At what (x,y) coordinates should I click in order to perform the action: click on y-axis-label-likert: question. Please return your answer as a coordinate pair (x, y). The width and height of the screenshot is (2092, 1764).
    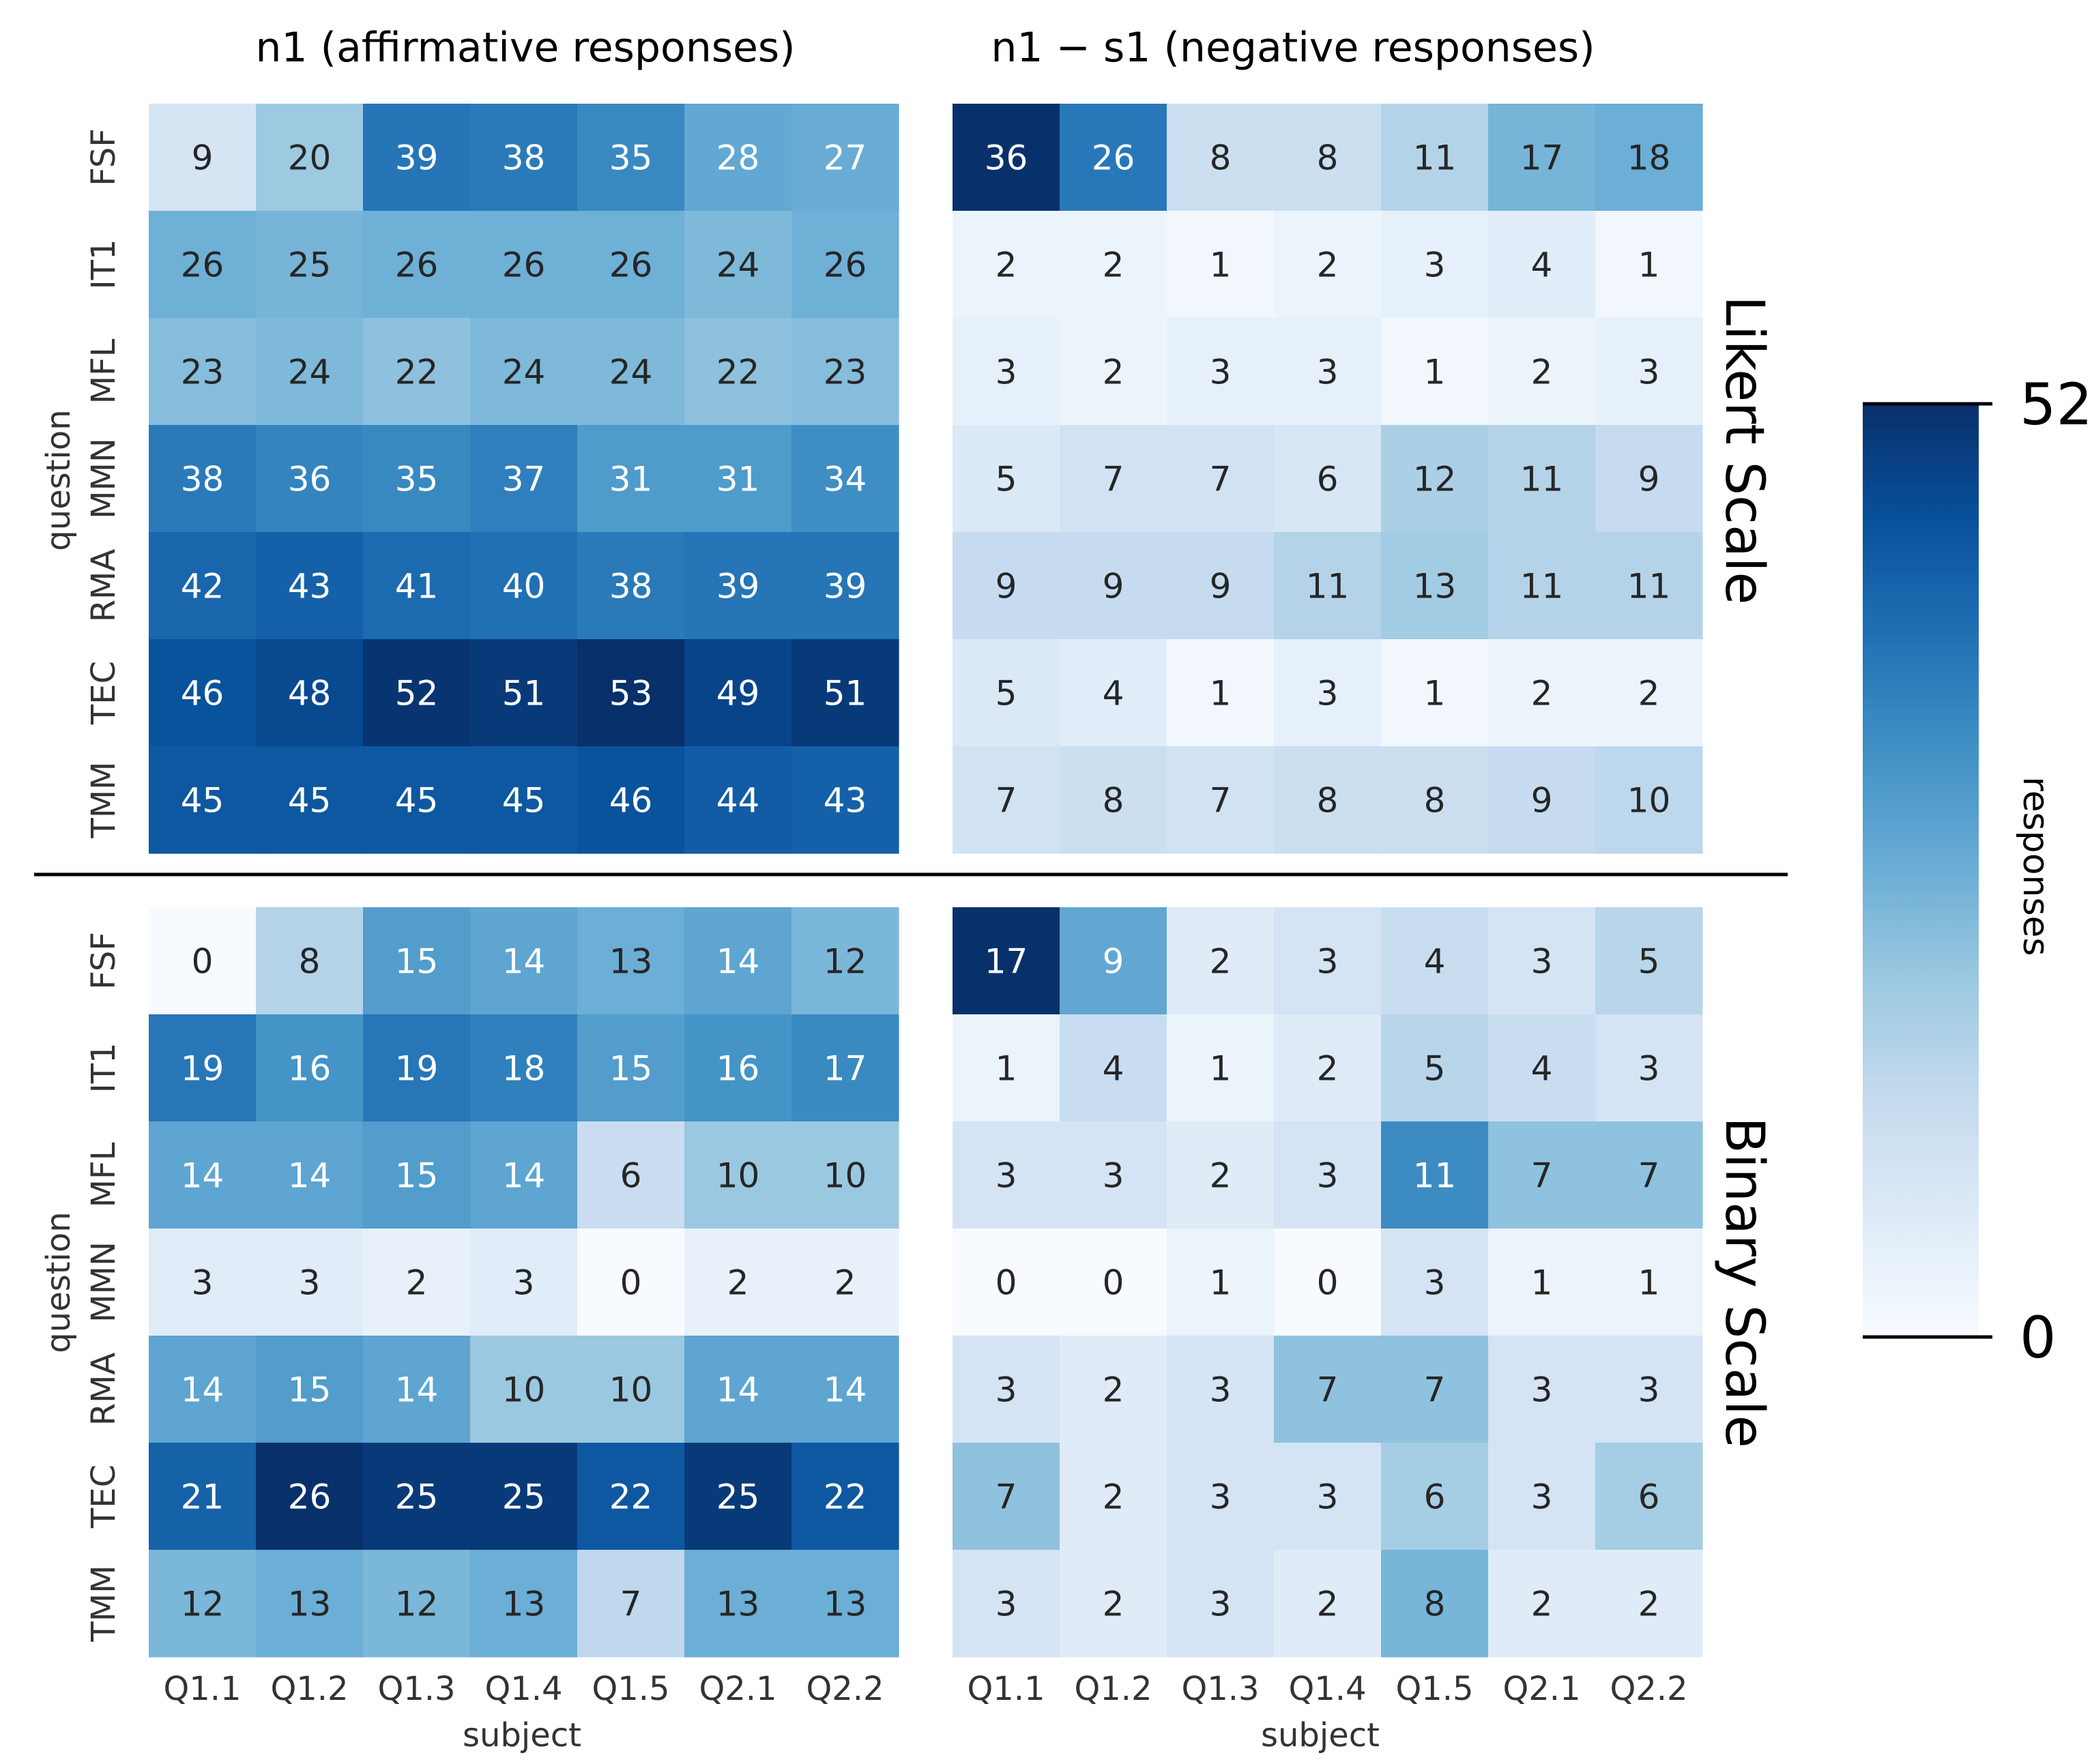
    Looking at the image, I should click on (59, 479).